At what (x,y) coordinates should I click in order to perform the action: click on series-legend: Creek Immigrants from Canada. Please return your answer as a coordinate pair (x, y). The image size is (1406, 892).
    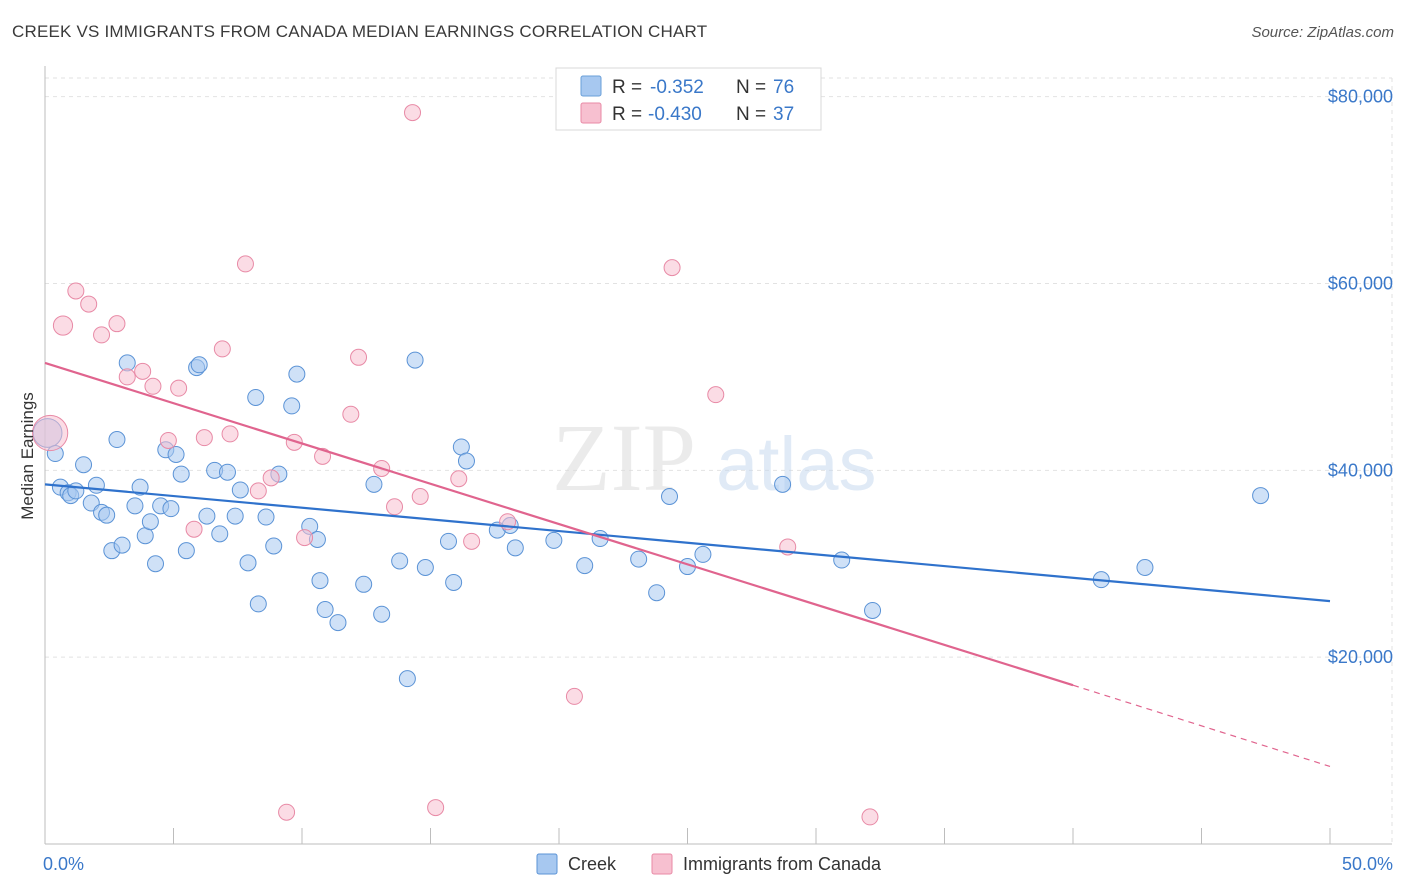
    Looking at the image, I should click on (709, 864).